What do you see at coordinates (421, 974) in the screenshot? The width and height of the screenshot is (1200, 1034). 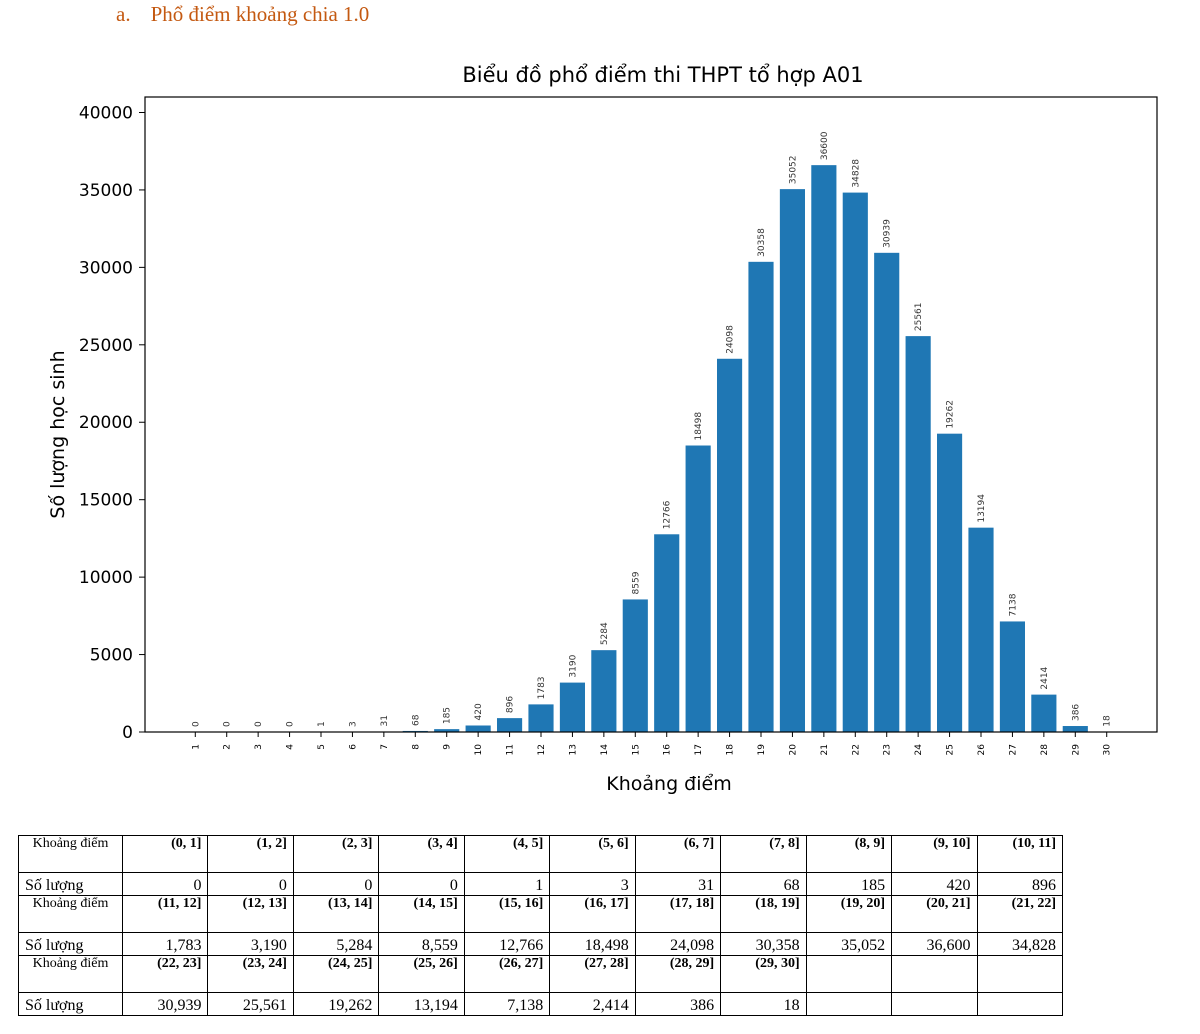 I see `range-cell: (25, 26]` at bounding box center [421, 974].